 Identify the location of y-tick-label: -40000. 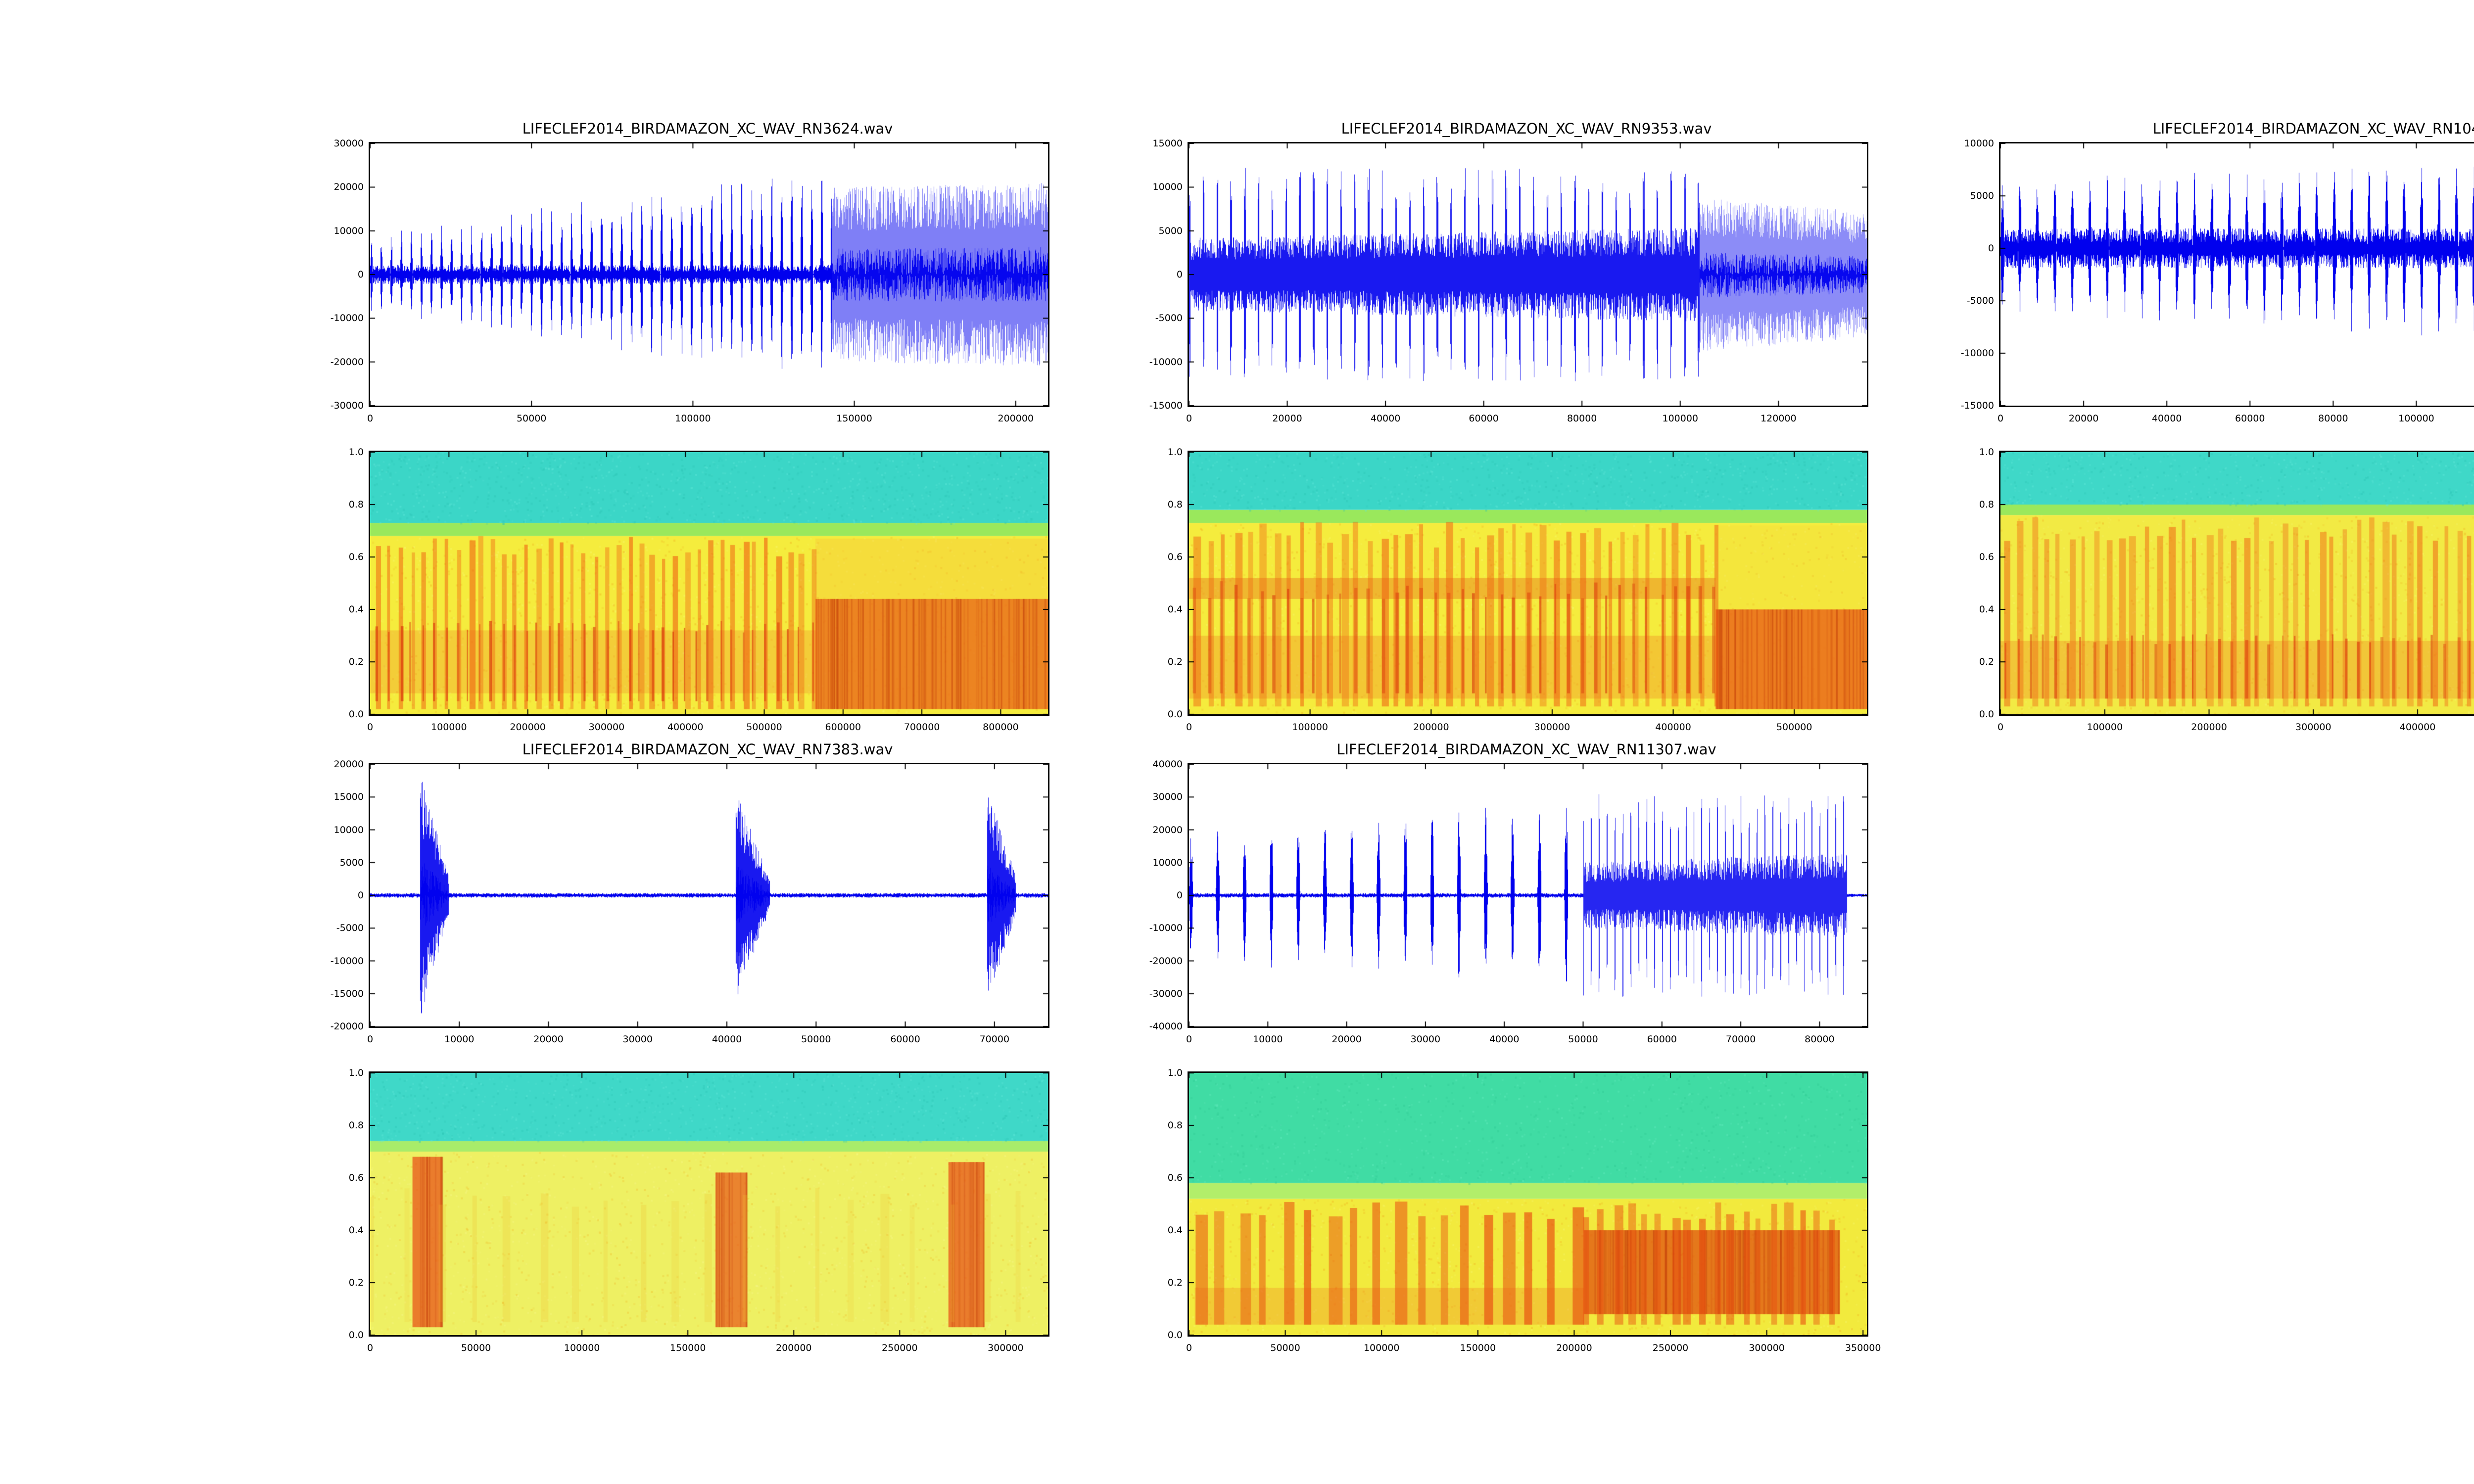
(1166, 1026).